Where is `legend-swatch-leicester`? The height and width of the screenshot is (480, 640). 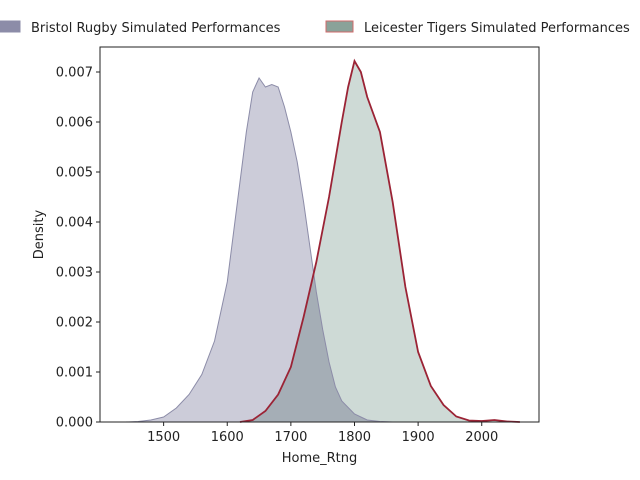
legend-swatch-leicester is located at coordinates (339, 26).